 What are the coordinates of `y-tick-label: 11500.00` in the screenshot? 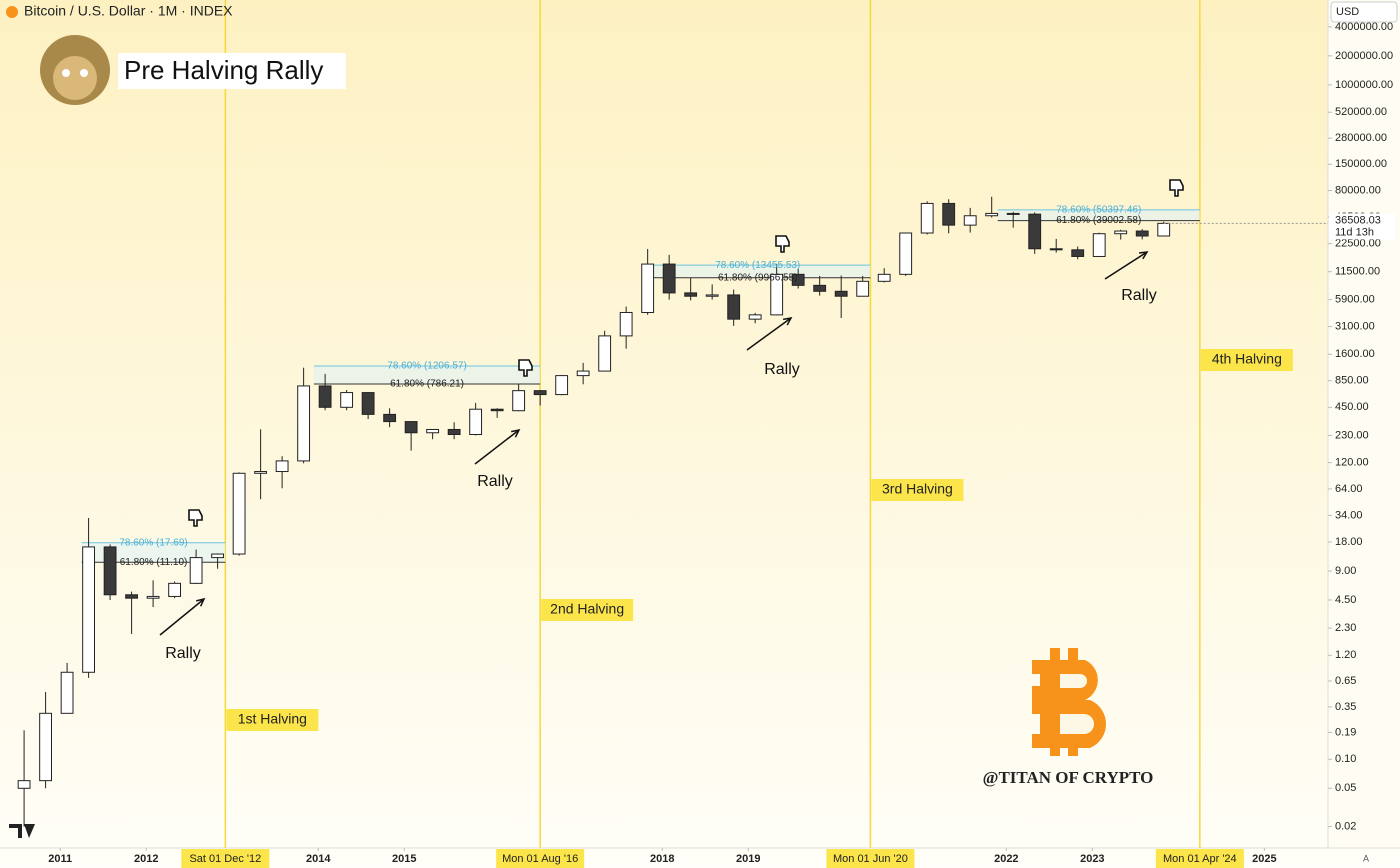 It's located at (1357, 272).